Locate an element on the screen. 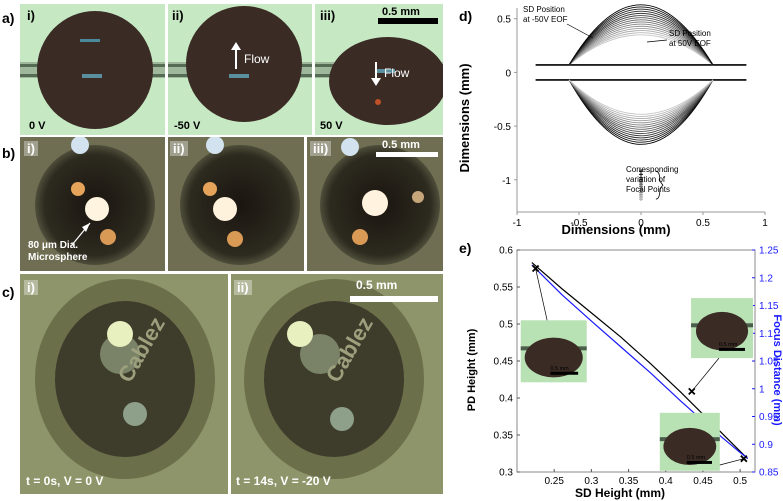 The image size is (783, 501). panel-e-xtick-label: 0.35 is located at coordinates (629, 481).